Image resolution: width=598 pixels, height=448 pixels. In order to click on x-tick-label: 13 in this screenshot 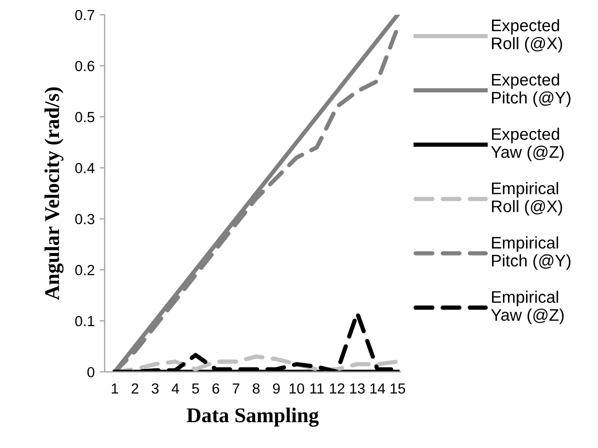, I will do `click(357, 388)`.